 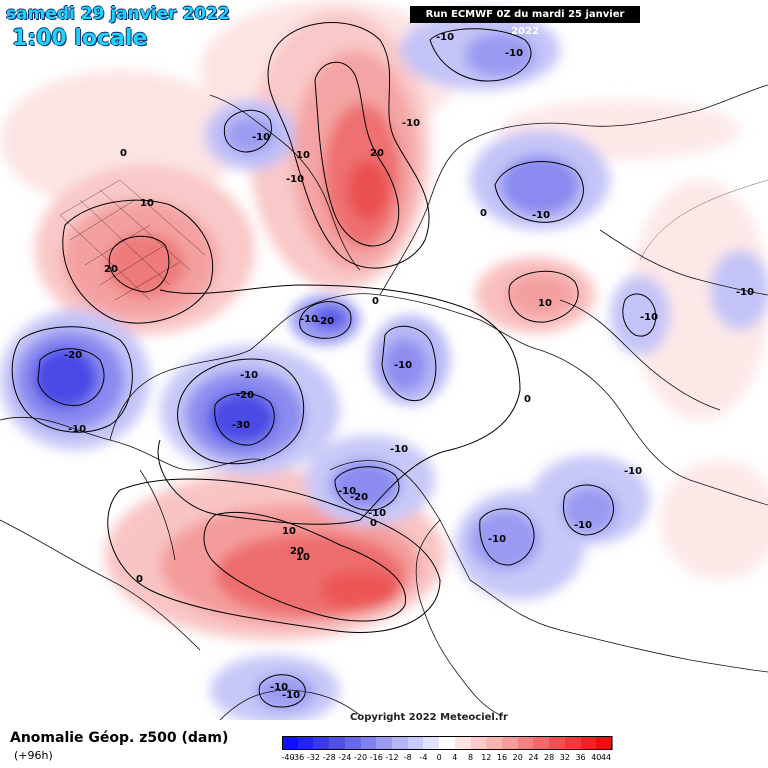 What do you see at coordinates (564, 757) in the screenshot?
I see `legend-label: 32` at bounding box center [564, 757].